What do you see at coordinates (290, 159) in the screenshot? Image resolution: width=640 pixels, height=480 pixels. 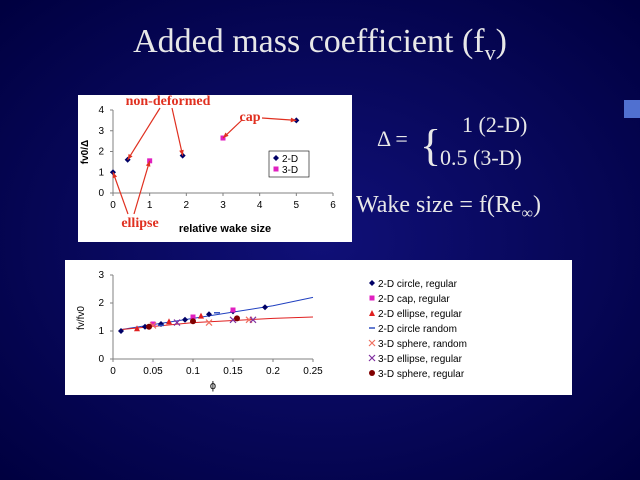 I see `legend-label: 2-D` at bounding box center [290, 159].